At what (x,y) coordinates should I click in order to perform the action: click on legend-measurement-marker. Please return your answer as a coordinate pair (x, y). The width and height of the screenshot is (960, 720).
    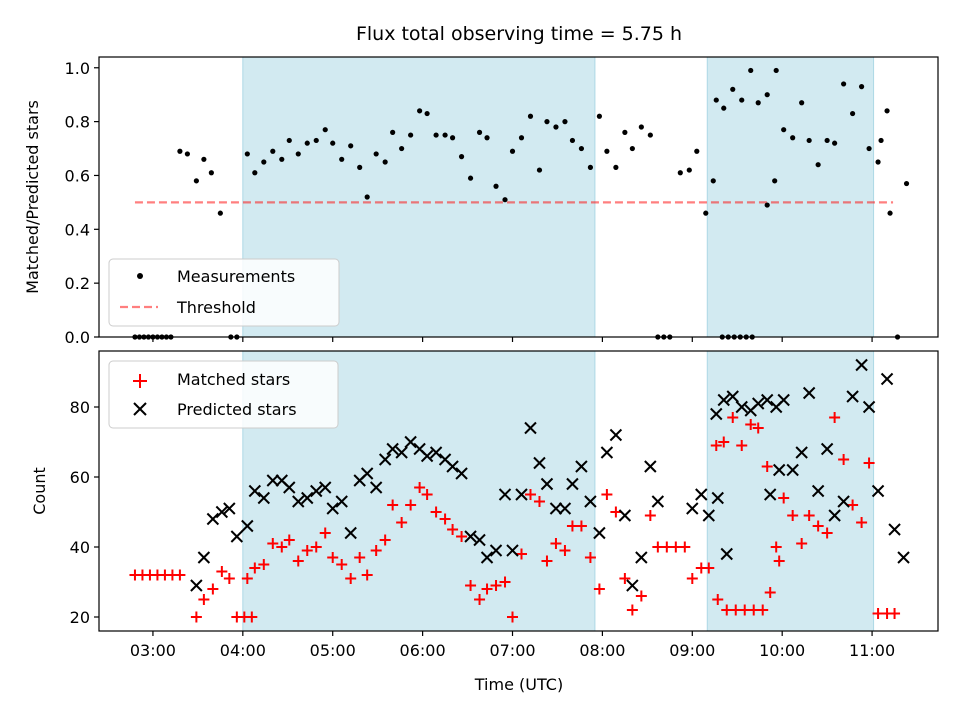
    Looking at the image, I should click on (140, 276).